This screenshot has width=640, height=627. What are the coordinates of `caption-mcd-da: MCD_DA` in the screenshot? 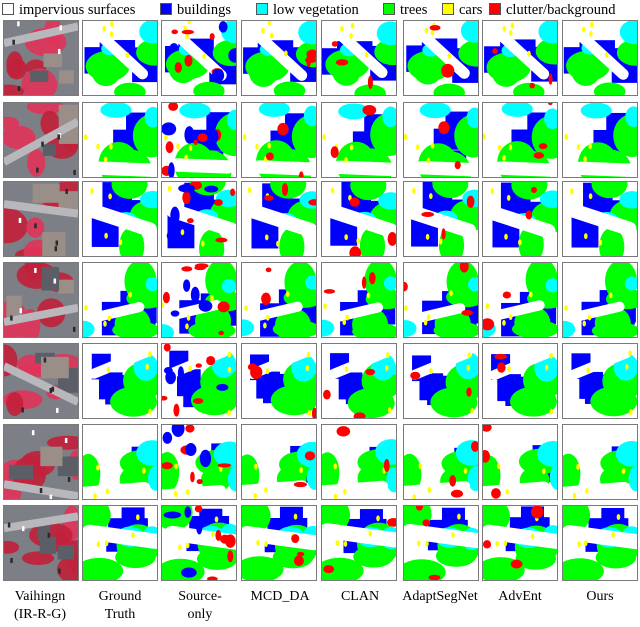 It's located at (280, 597).